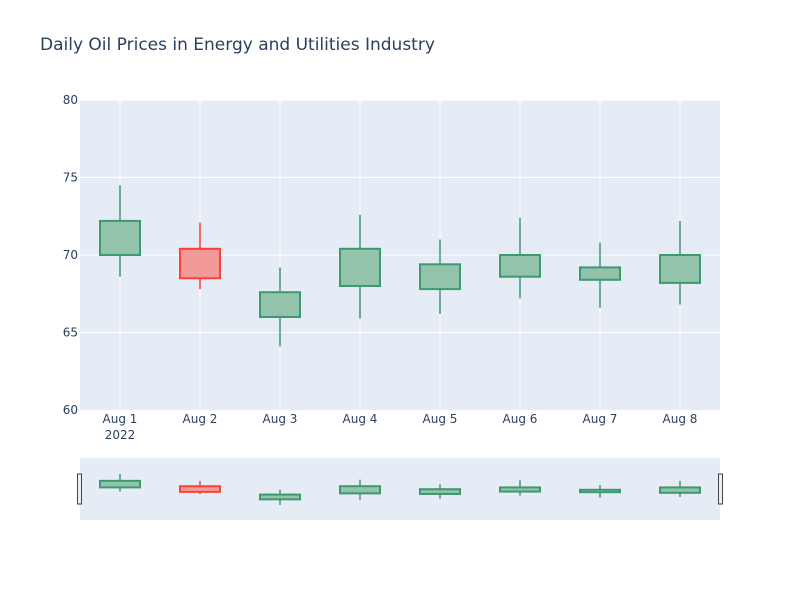 The image size is (800, 604). I want to click on x-tick-label: Aug 1, so click(120, 419).